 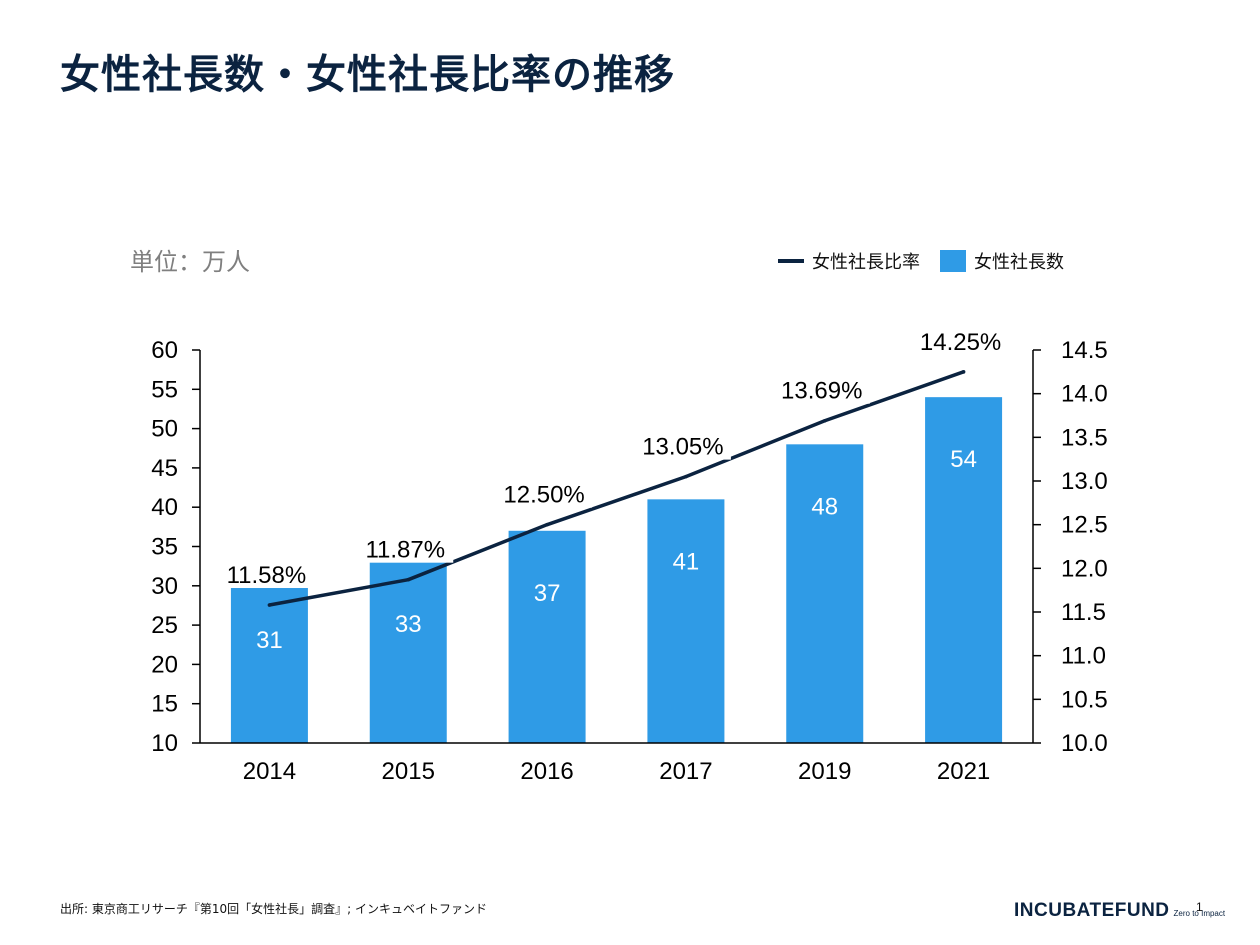 What do you see at coordinates (921, 261) in the screenshot?
I see `chart-legend: 女性社長比率 女性社長数` at bounding box center [921, 261].